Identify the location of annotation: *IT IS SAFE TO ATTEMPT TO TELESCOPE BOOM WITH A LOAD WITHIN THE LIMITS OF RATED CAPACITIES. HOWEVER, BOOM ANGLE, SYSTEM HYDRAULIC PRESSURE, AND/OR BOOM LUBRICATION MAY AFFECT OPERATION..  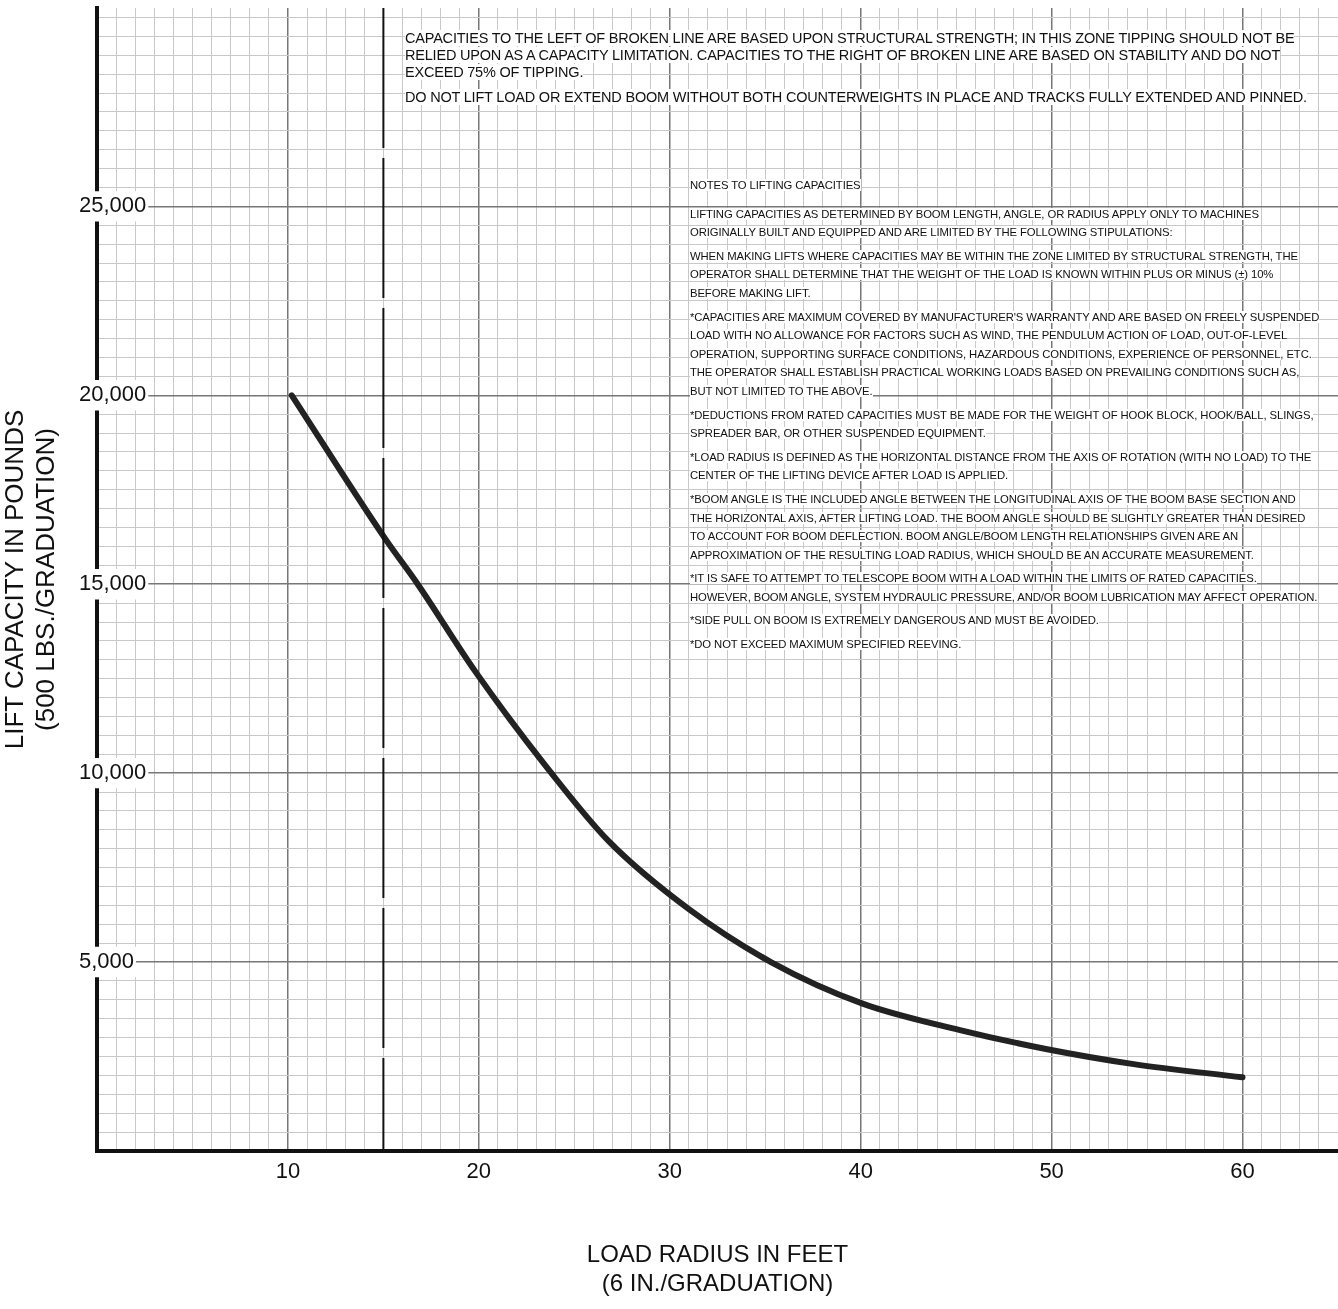
(1004, 587).